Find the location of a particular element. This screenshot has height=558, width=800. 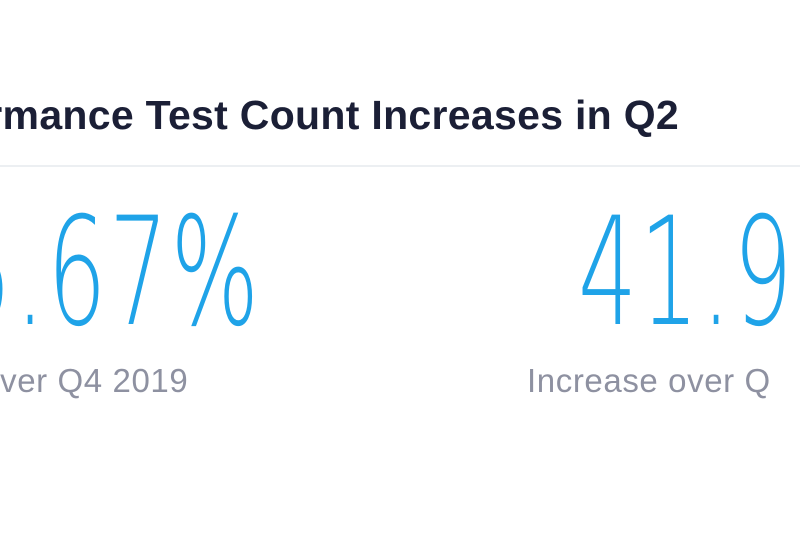

stat-label-left: Increase over Q4 2019 is located at coordinates (94, 380).